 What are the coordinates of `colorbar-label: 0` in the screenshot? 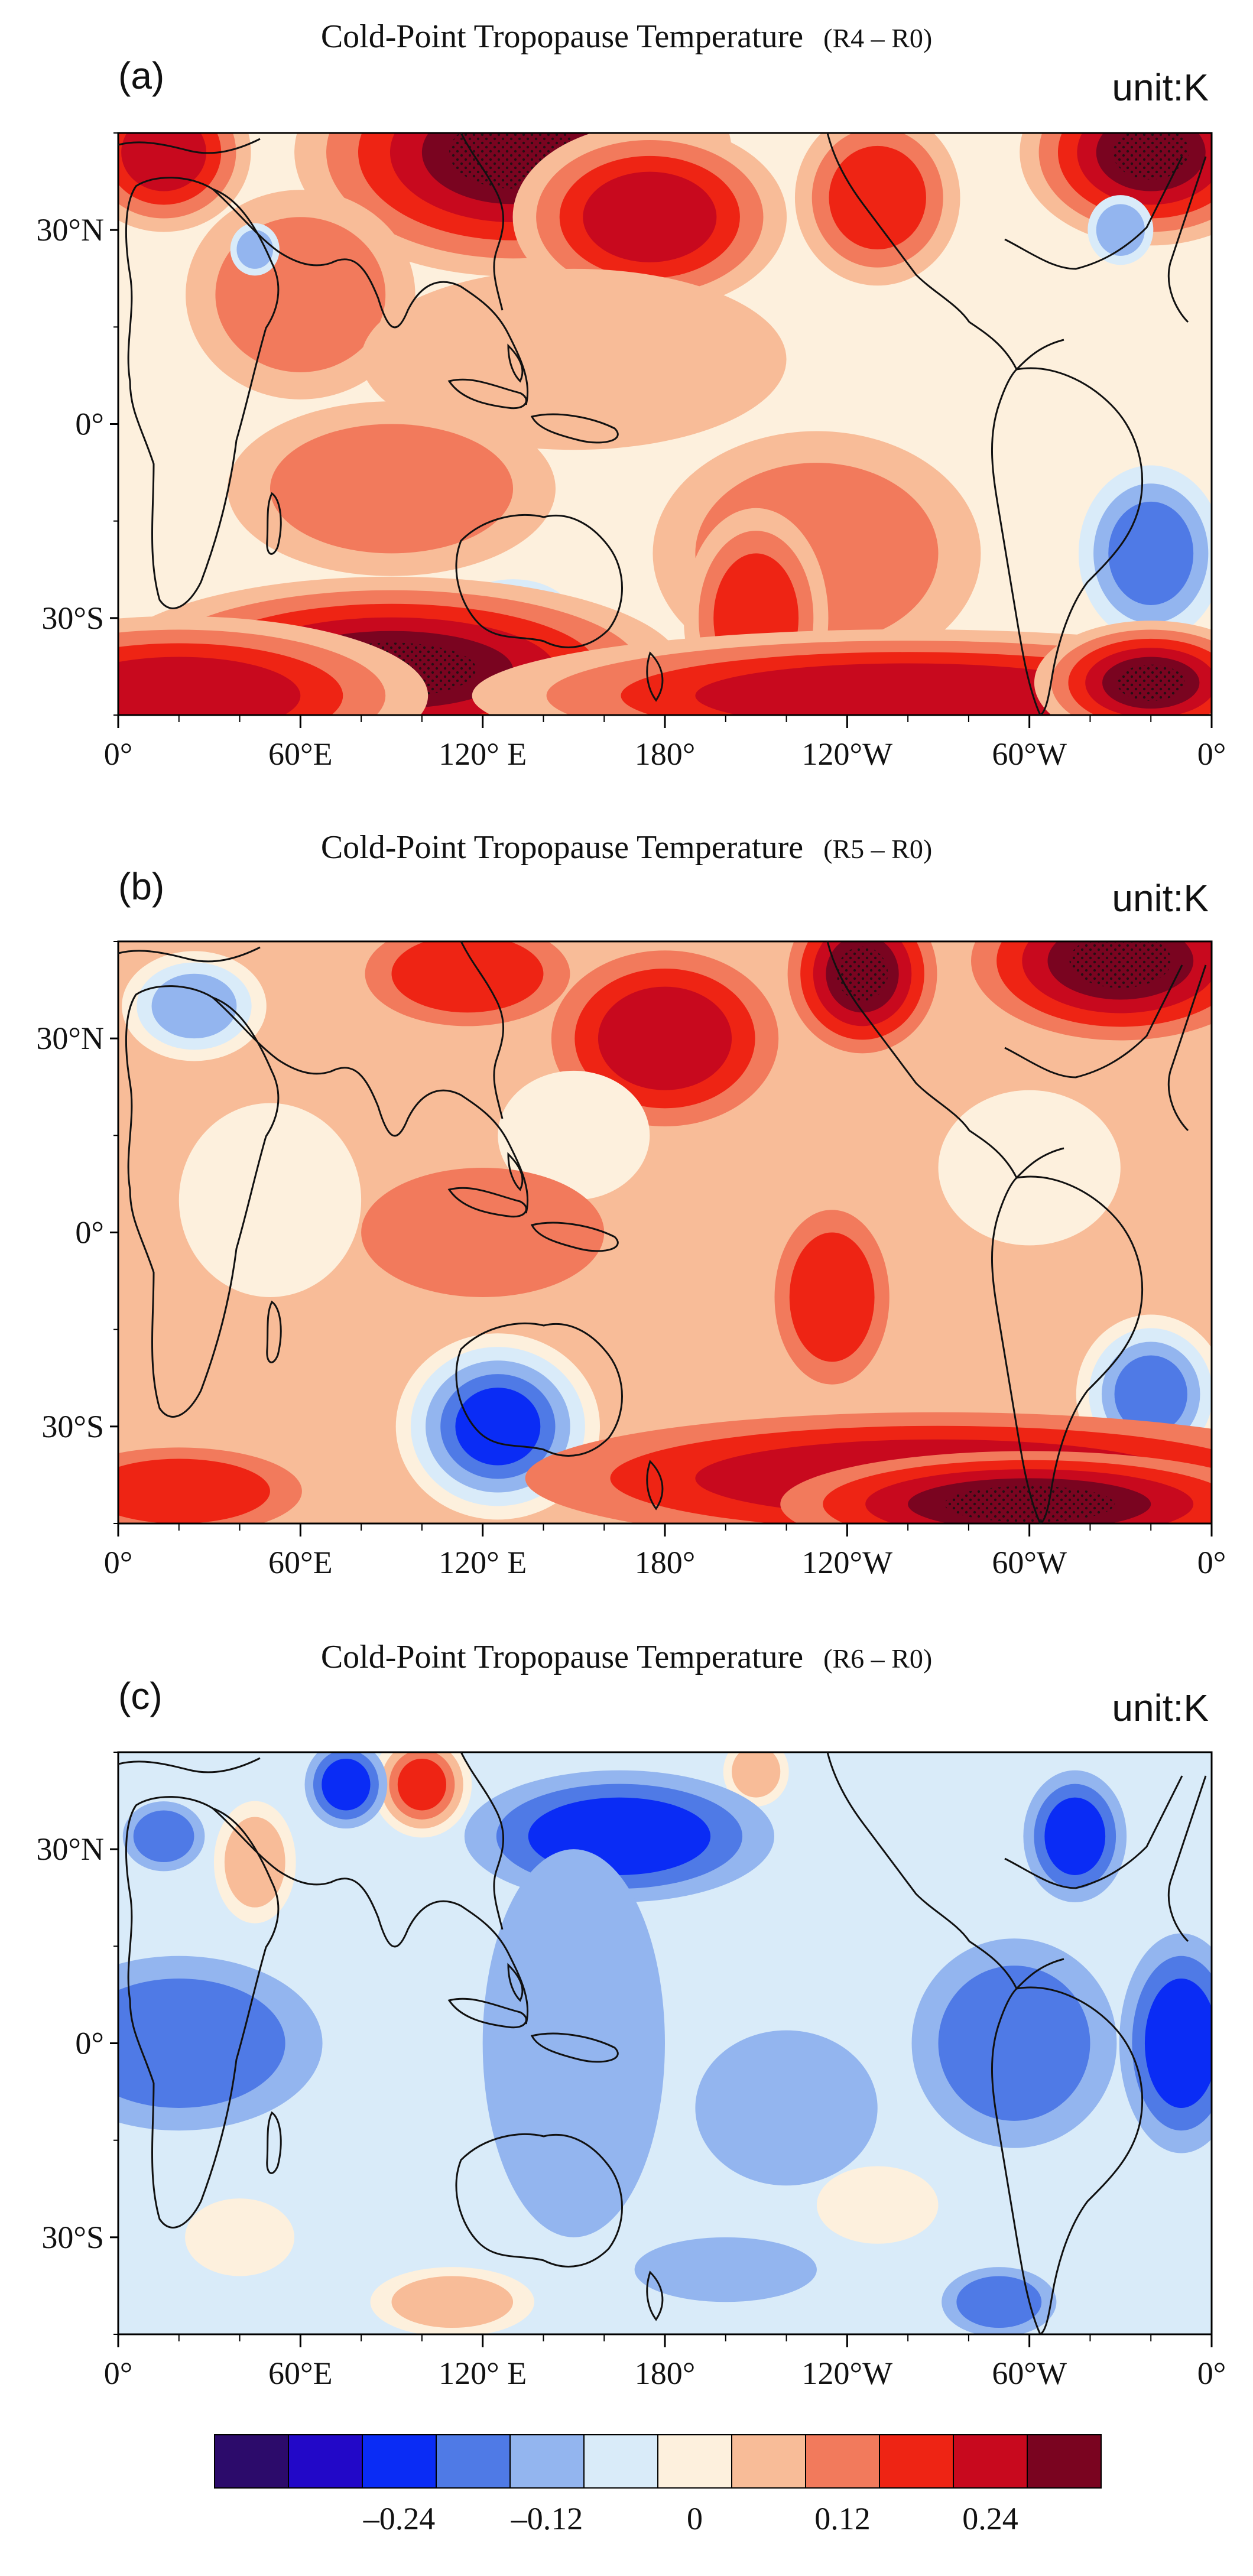 It's located at (695, 2519).